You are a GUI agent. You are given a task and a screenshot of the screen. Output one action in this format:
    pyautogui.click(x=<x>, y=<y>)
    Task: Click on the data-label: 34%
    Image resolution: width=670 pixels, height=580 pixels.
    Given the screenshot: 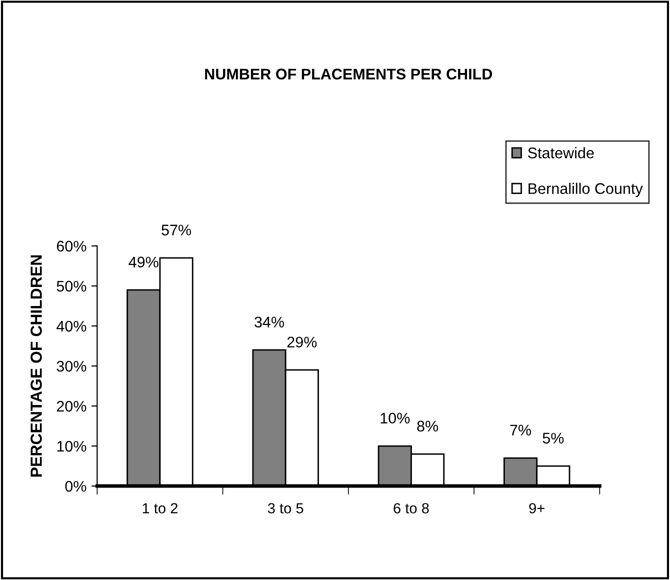 What is the action you would take?
    pyautogui.click(x=269, y=322)
    